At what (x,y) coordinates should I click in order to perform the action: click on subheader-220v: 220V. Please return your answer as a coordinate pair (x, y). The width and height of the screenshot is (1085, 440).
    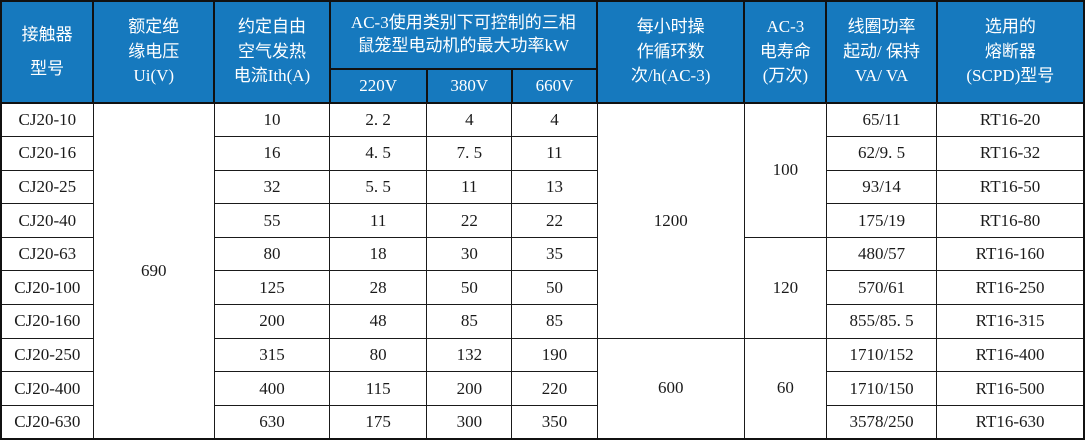
    Looking at the image, I should click on (378, 86).